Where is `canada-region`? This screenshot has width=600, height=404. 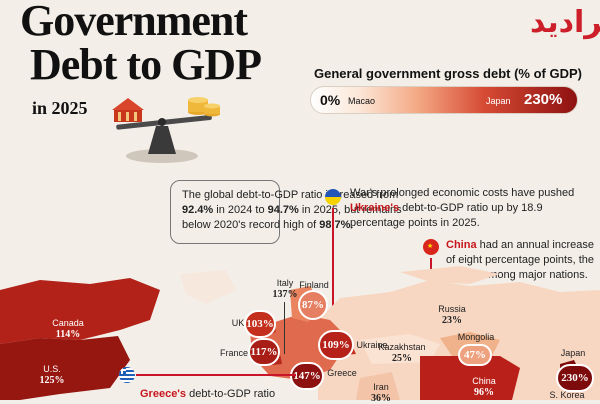
canada-region is located at coordinates (80, 311).